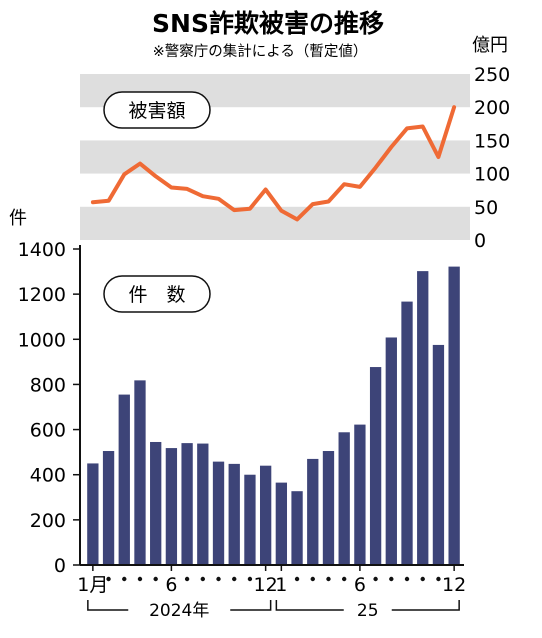  Describe the element at coordinates (179, 611) in the screenshot. I see `year-label: 2024年` at that location.